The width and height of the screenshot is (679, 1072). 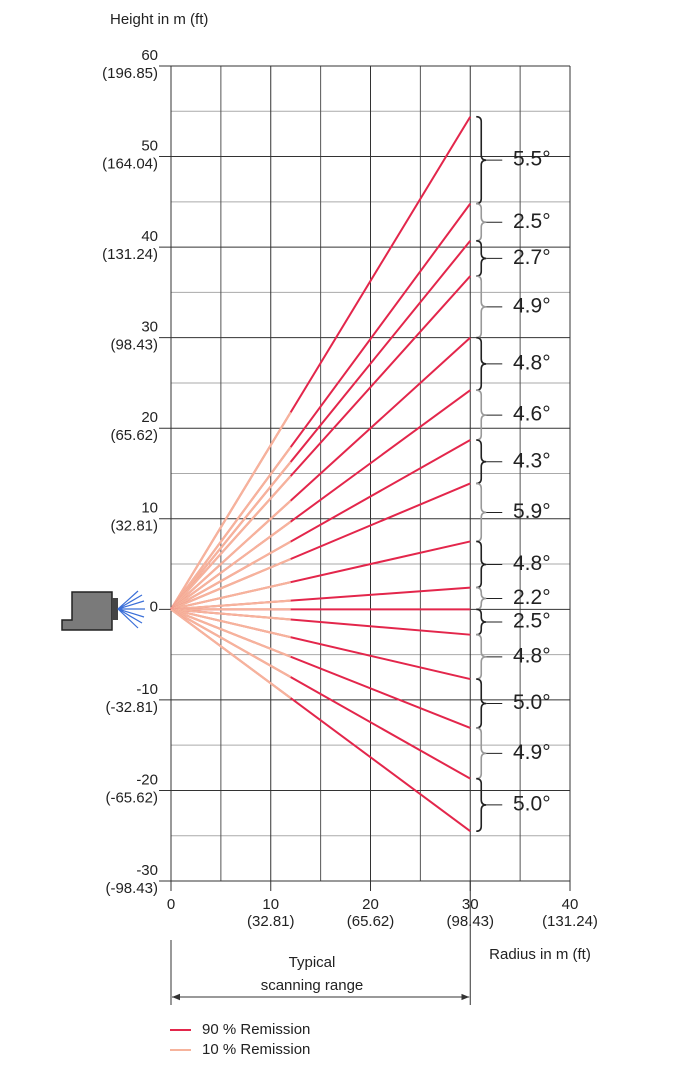 I want to click on range-label: Typical, so click(x=312, y=962).